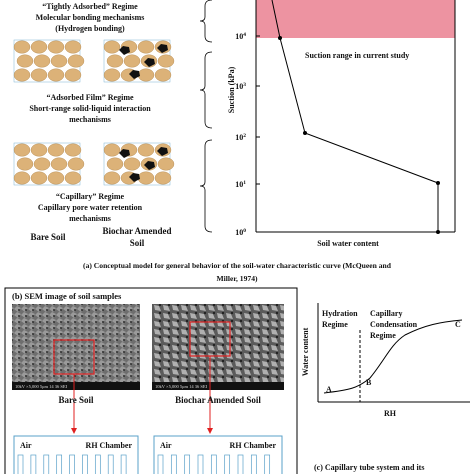 The height and width of the screenshot is (474, 474). I want to click on image-label: Bare Soil, so click(76, 400).